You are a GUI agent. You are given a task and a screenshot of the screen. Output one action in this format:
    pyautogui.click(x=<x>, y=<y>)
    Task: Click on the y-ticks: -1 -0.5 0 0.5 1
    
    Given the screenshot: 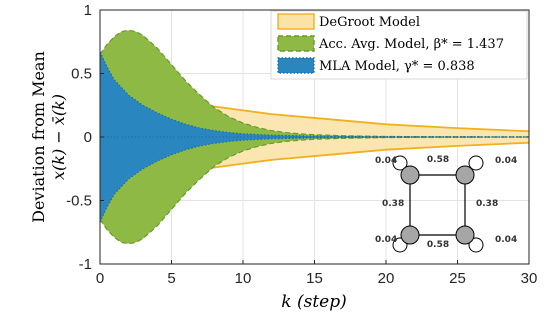 What is the action you would take?
    pyautogui.click(x=85, y=137)
    